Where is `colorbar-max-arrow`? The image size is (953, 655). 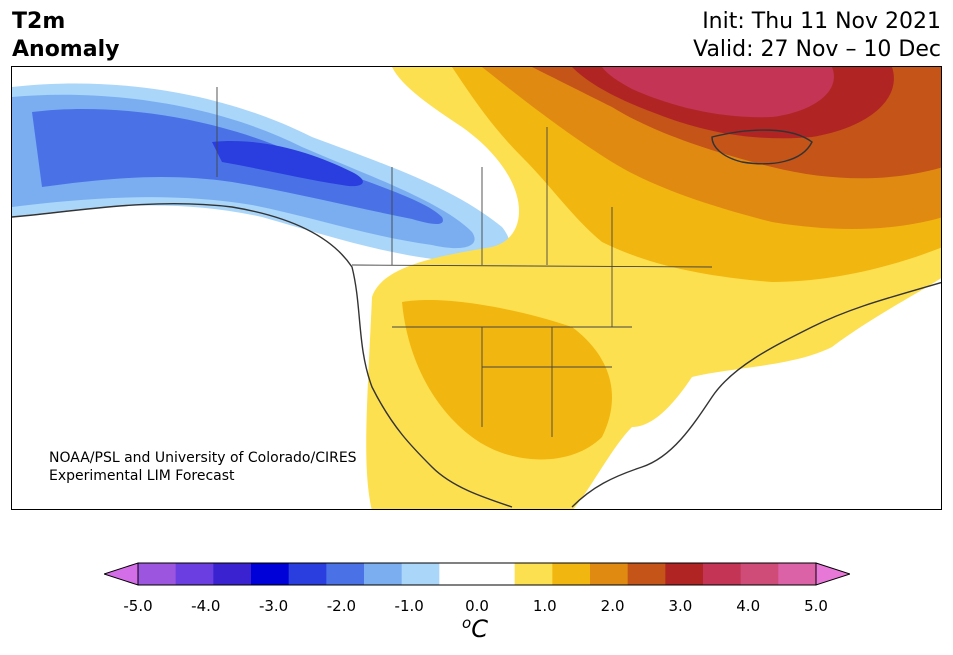 colorbar-max-arrow is located at coordinates (832, 574).